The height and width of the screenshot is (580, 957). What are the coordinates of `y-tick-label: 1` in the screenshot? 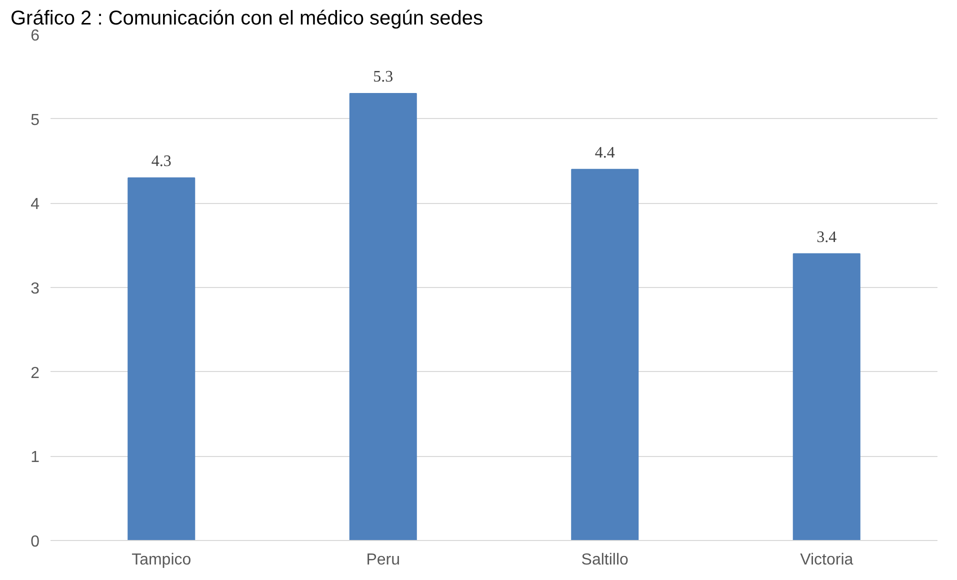 It's located at (35, 457).